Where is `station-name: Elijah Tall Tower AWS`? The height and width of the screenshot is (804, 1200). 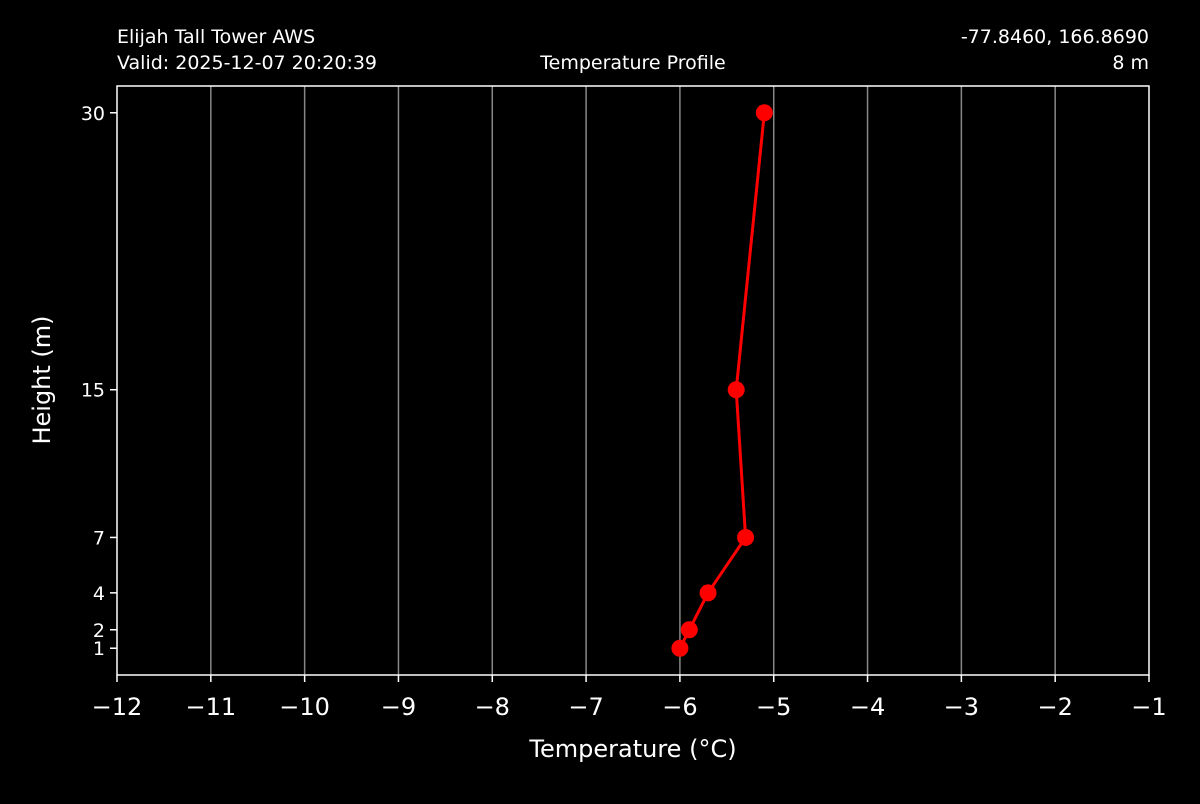 station-name: Elijah Tall Tower AWS is located at coordinates (216, 37).